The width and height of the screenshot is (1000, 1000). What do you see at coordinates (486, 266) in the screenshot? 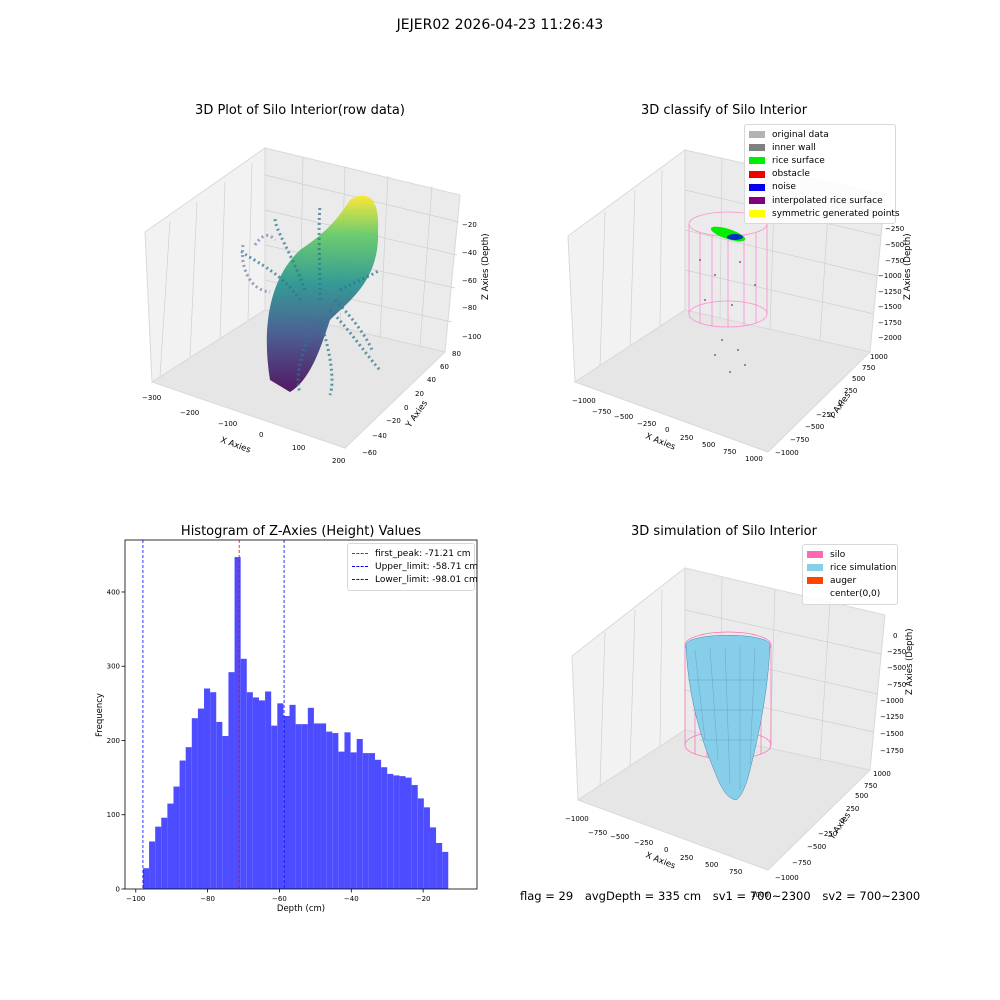
I see `raw-z-label: Z Axies (Depth)` at bounding box center [486, 266].